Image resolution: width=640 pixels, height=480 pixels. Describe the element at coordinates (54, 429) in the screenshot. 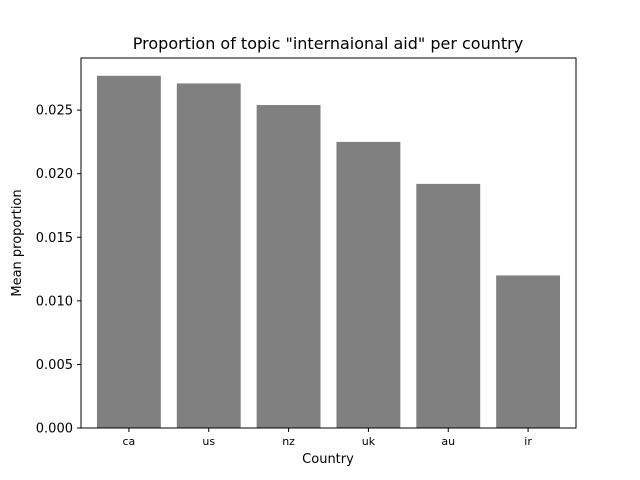

I see `y-tick-label: 0.000` at that location.